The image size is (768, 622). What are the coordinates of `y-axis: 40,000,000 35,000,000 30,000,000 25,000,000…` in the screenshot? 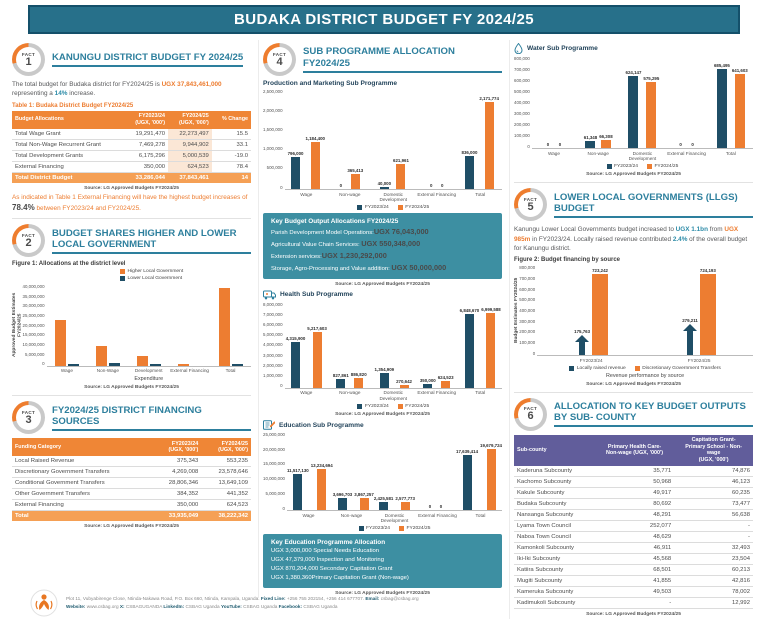 It's located at (35, 325).